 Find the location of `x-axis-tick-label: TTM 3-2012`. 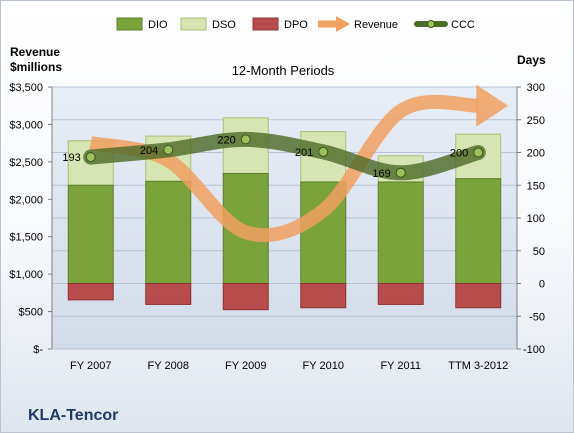

x-axis-tick-label: TTM 3-2012 is located at coordinates (478, 366).